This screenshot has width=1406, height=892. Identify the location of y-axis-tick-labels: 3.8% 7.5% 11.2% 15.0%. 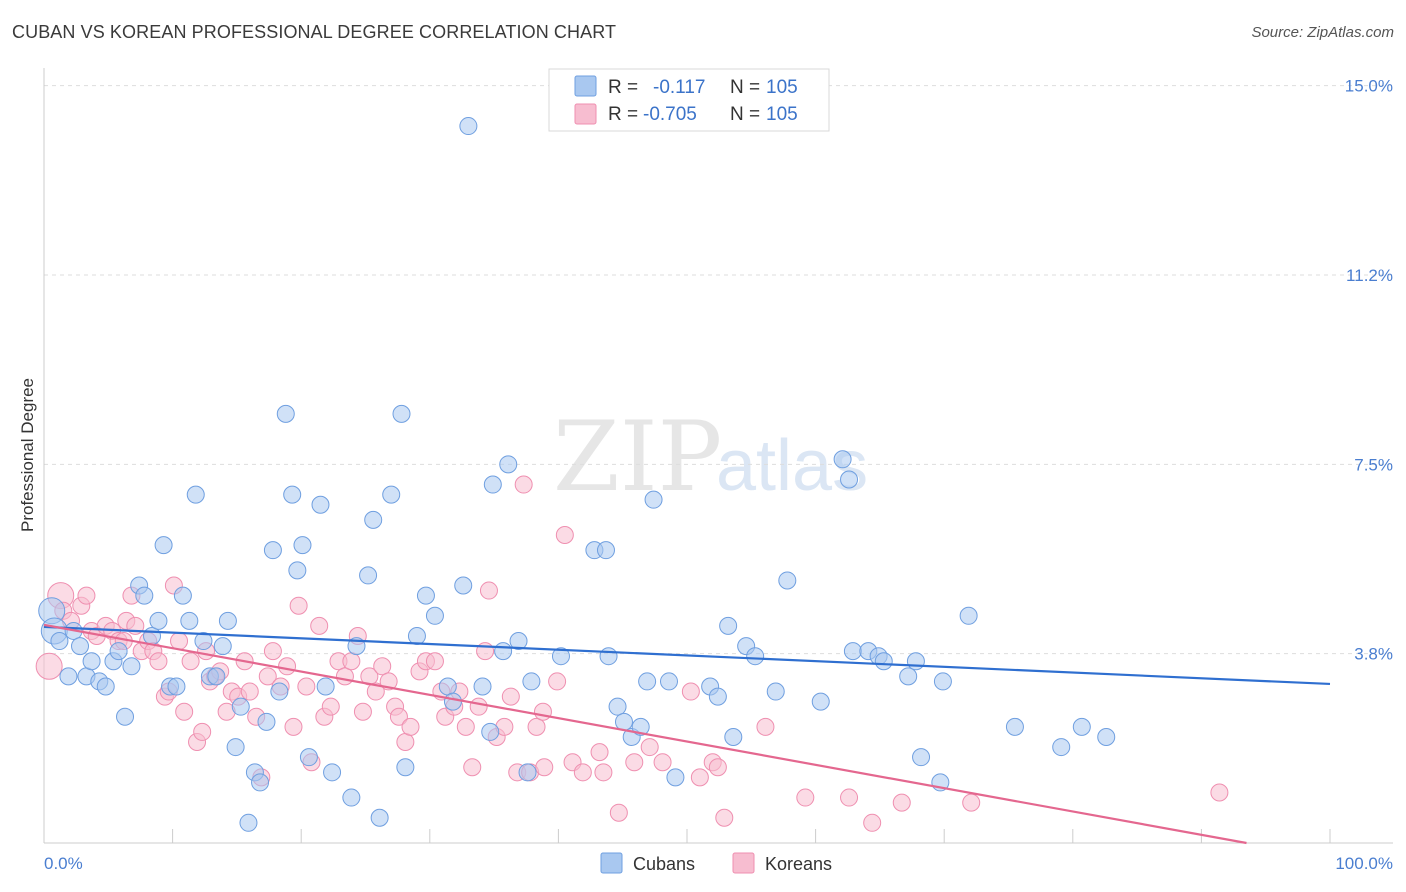
(1369, 370).